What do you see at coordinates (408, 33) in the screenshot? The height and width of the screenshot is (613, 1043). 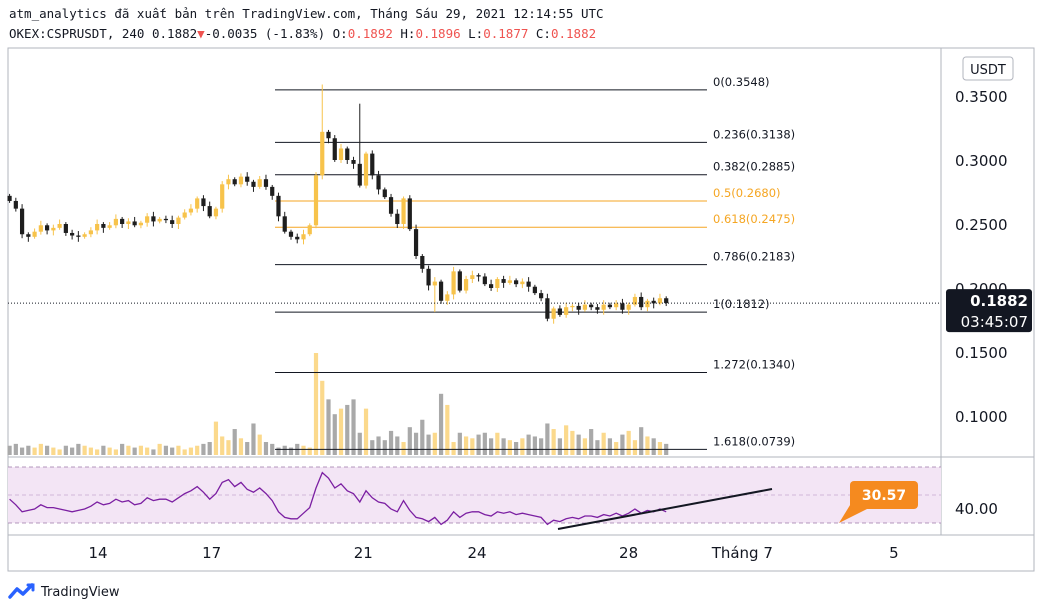 I see `high-label: H:` at bounding box center [408, 33].